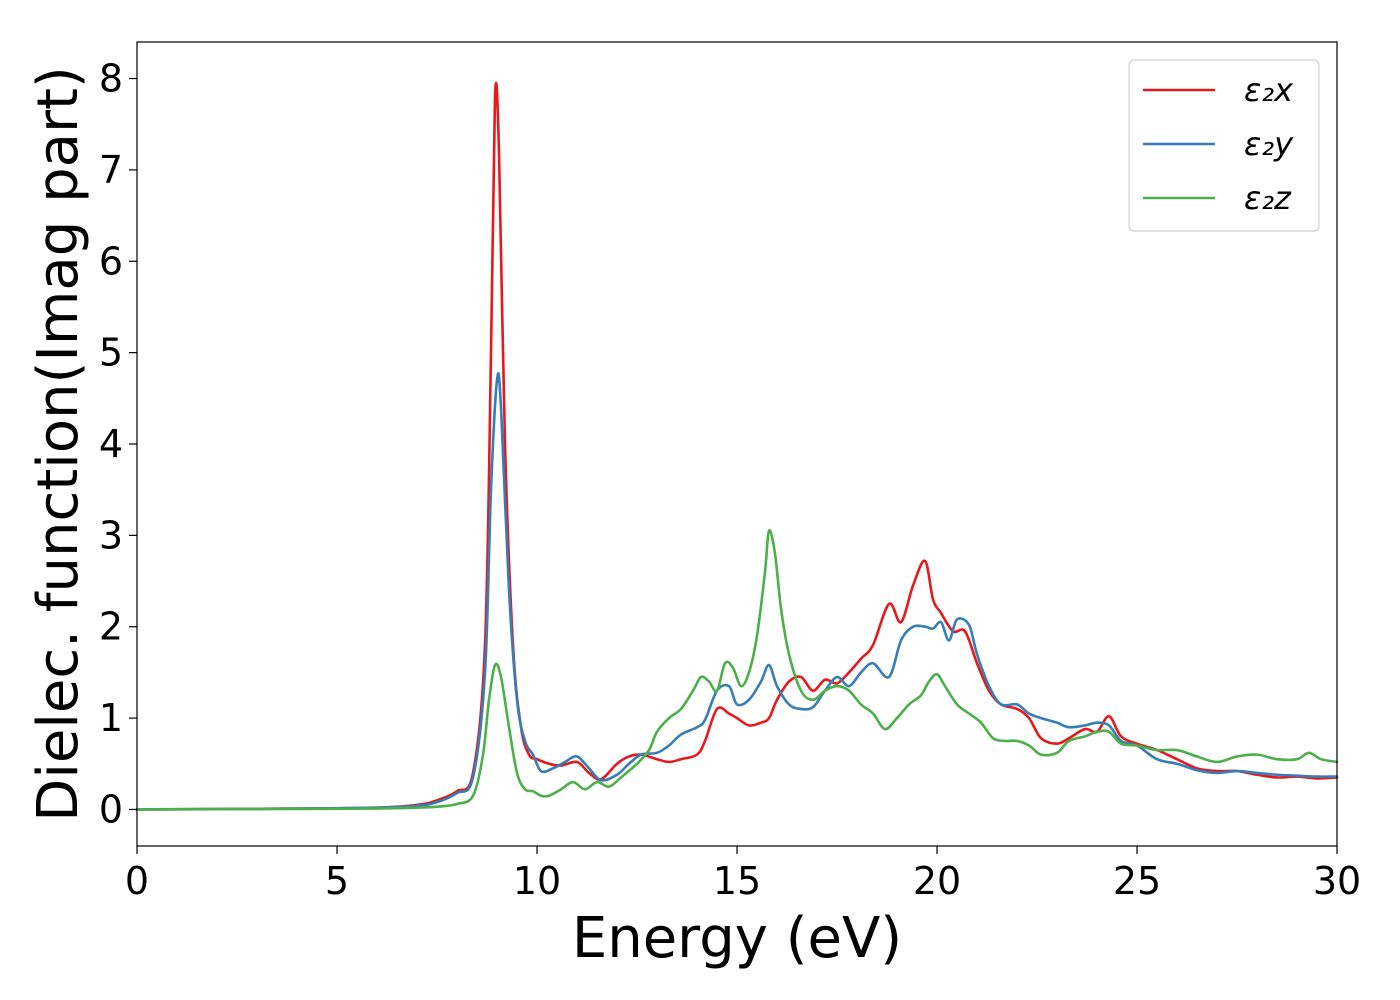 Image resolution: width=1400 pixels, height=1000 pixels. Describe the element at coordinates (58, 444) in the screenshot. I see `y-axis-title: Dielec. function(Imag part)` at that location.